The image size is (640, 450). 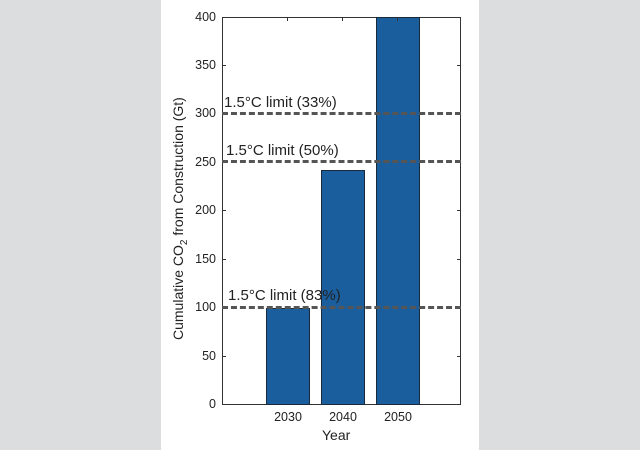 I want to click on y-tick-label: 200, so click(x=205, y=210).